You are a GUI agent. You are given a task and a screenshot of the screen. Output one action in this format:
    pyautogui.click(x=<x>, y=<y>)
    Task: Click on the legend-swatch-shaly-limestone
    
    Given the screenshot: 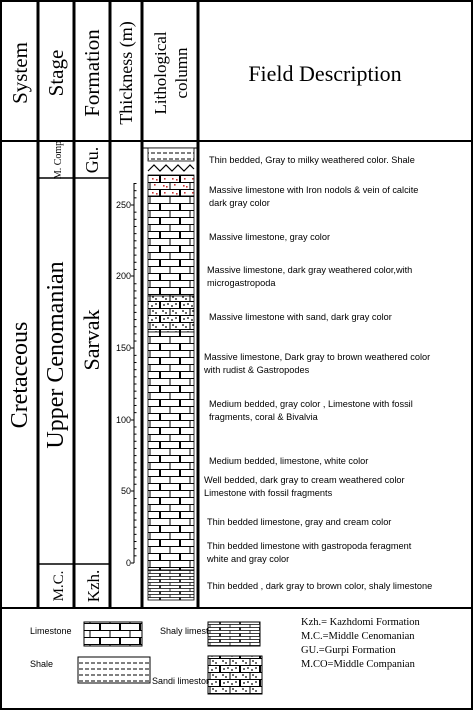 What is the action you would take?
    pyautogui.click(x=234, y=634)
    